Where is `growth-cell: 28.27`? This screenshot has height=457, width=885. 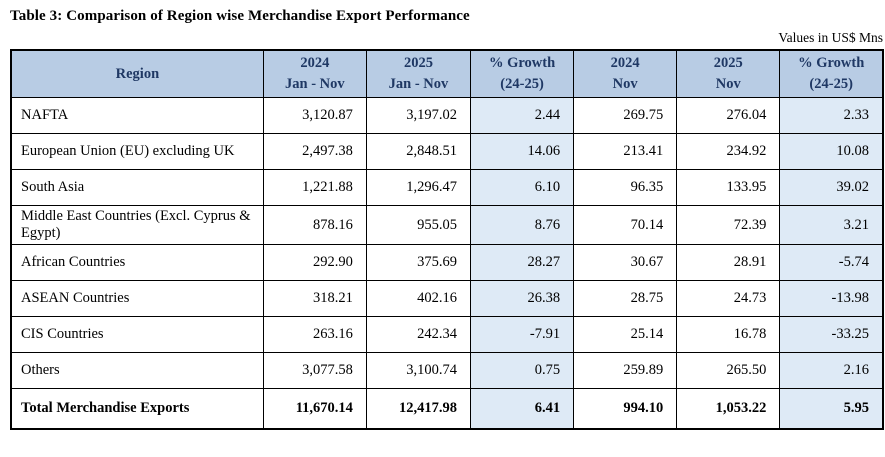
growth-cell: 28.27 is located at coordinates (522, 263).